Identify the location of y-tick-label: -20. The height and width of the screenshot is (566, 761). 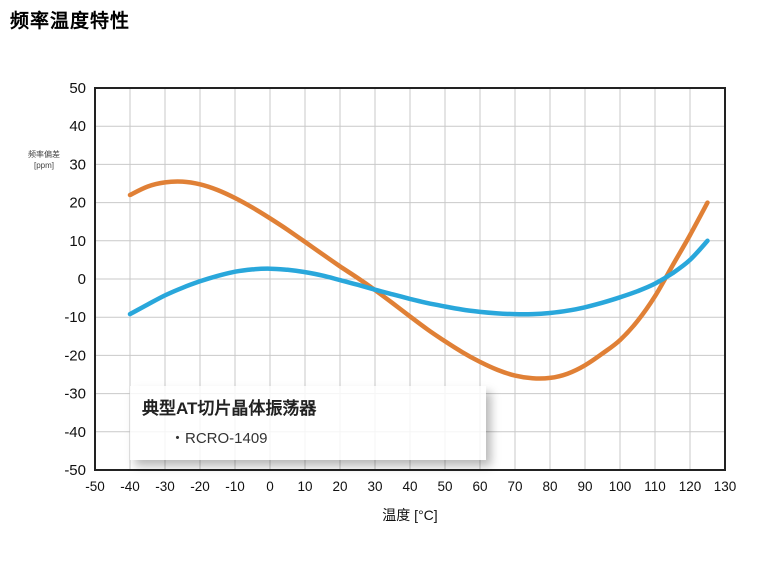
(75, 355).